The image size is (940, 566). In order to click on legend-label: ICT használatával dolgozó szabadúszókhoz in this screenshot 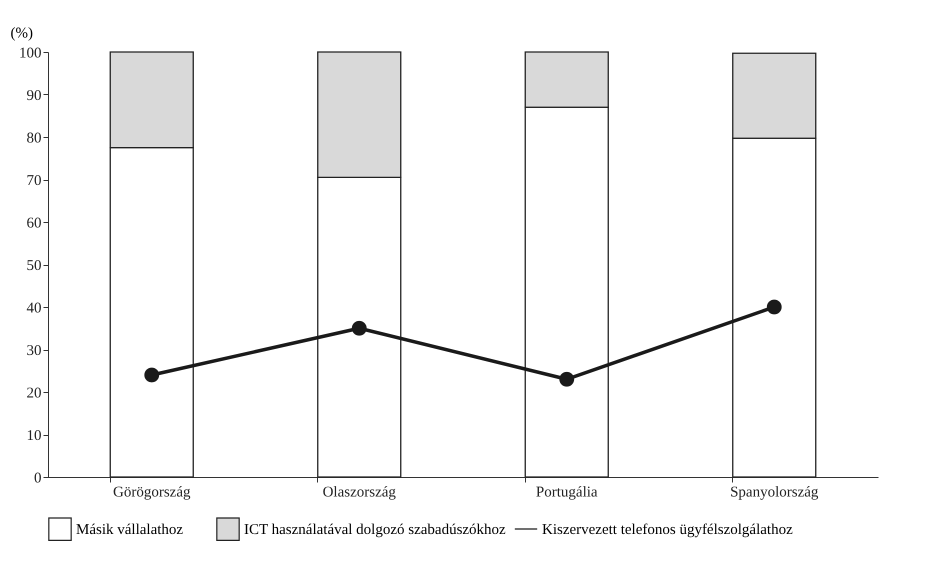, I will do `click(375, 530)`.